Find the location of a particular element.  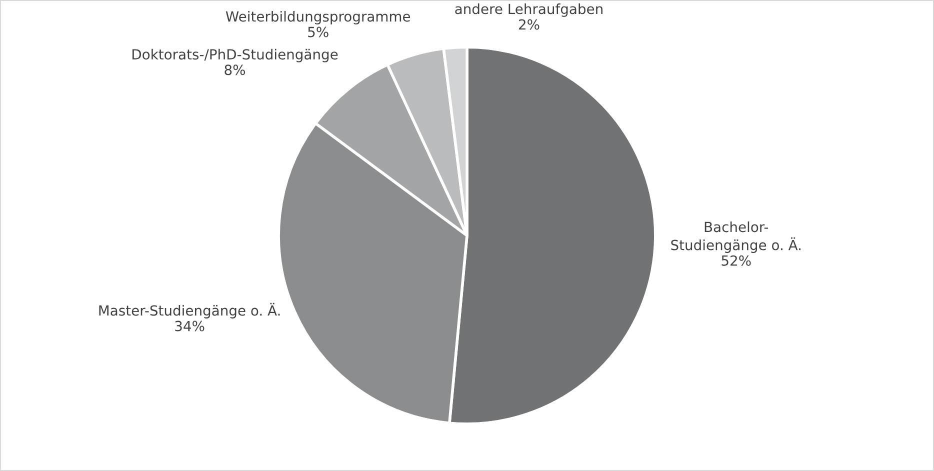

data-label: 34% is located at coordinates (189, 326).